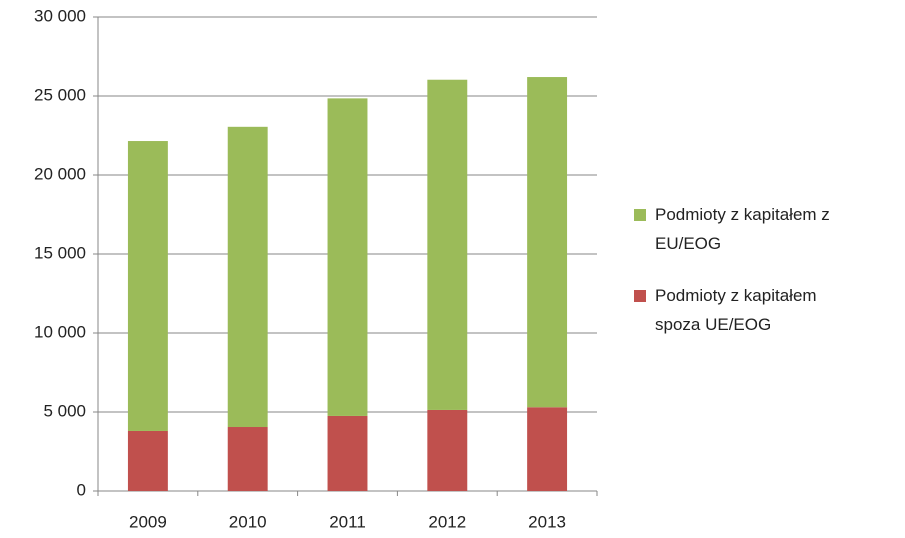 The image size is (905, 538). I want to click on legend-label: Podmioty z kapitałem z EU/EOG, so click(742, 229).